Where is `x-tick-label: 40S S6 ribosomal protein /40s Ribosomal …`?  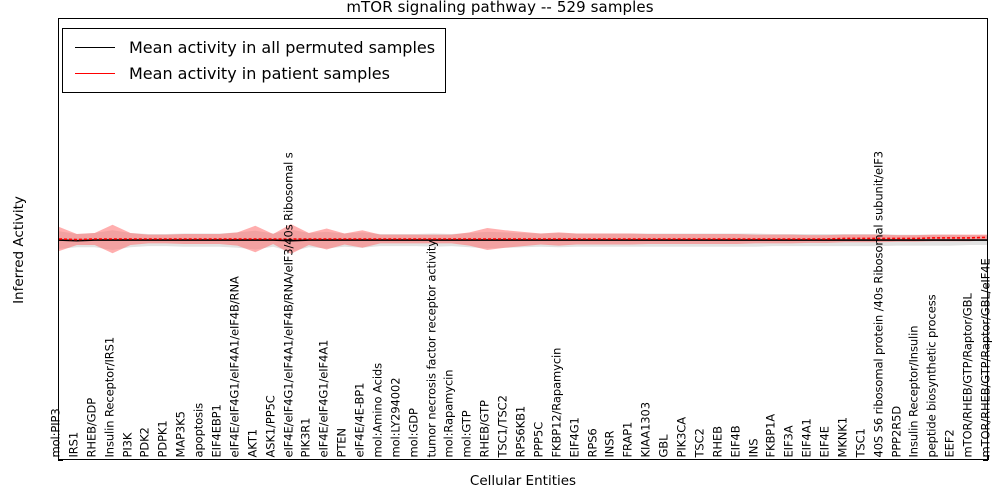 x-tick-label: 40S S6 ribosomal protein /40s Ribosomal … is located at coordinates (878, 303).